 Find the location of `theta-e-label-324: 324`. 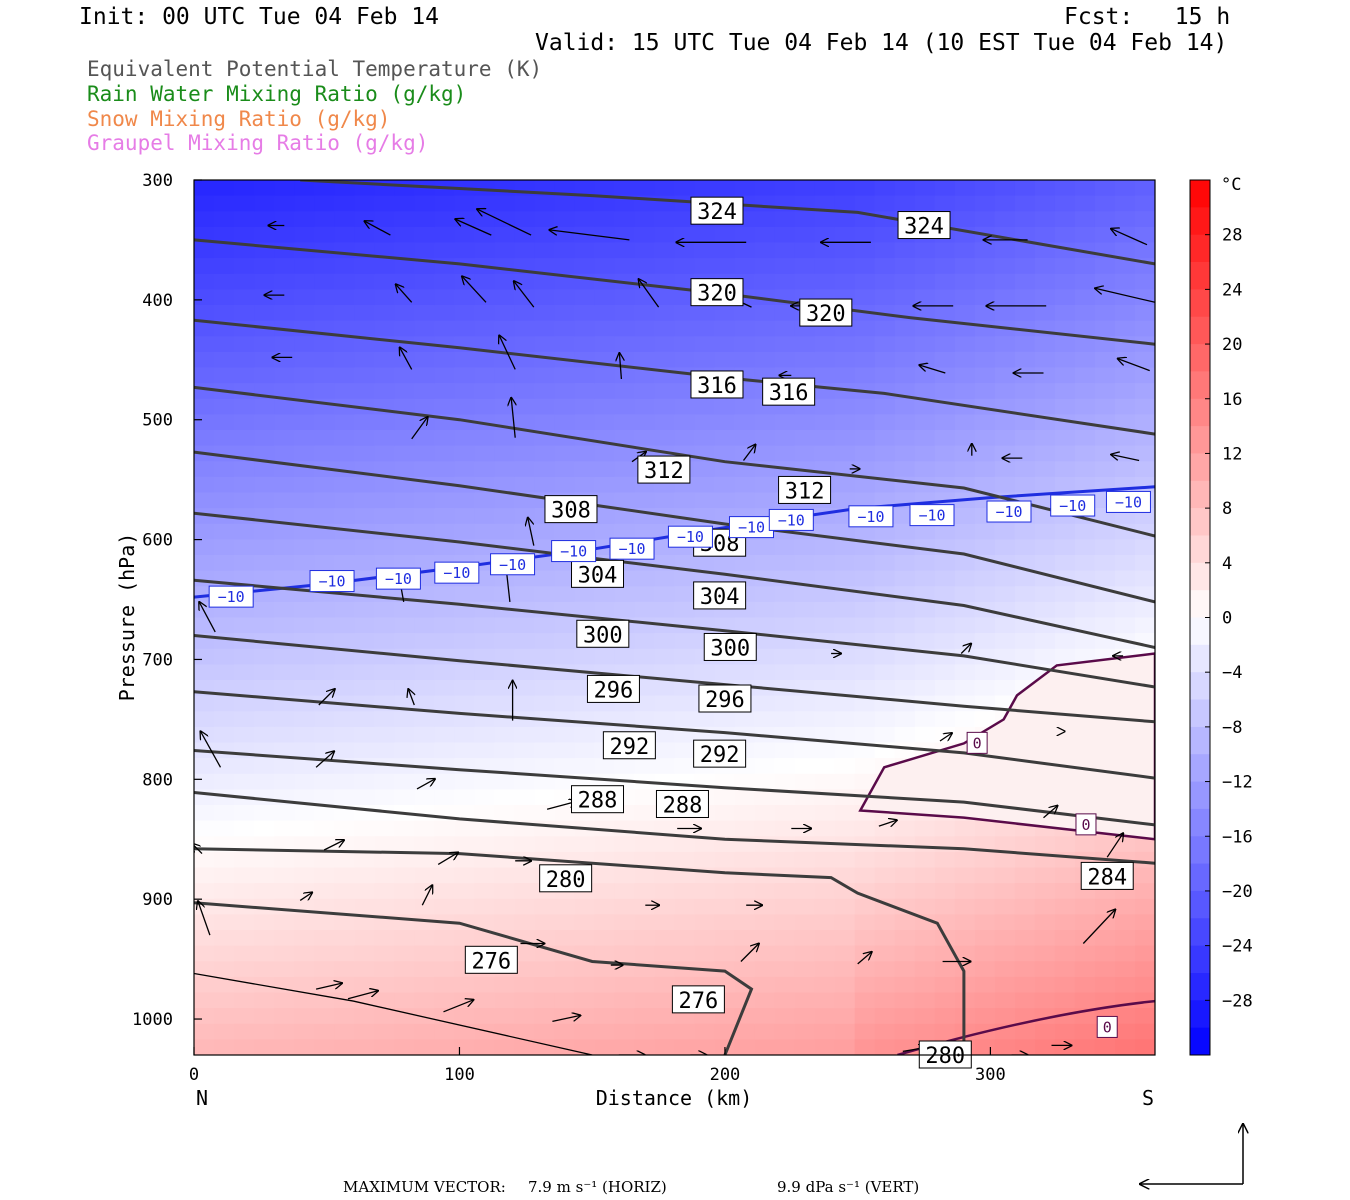

theta-e-label-324: 324 is located at coordinates (717, 210).